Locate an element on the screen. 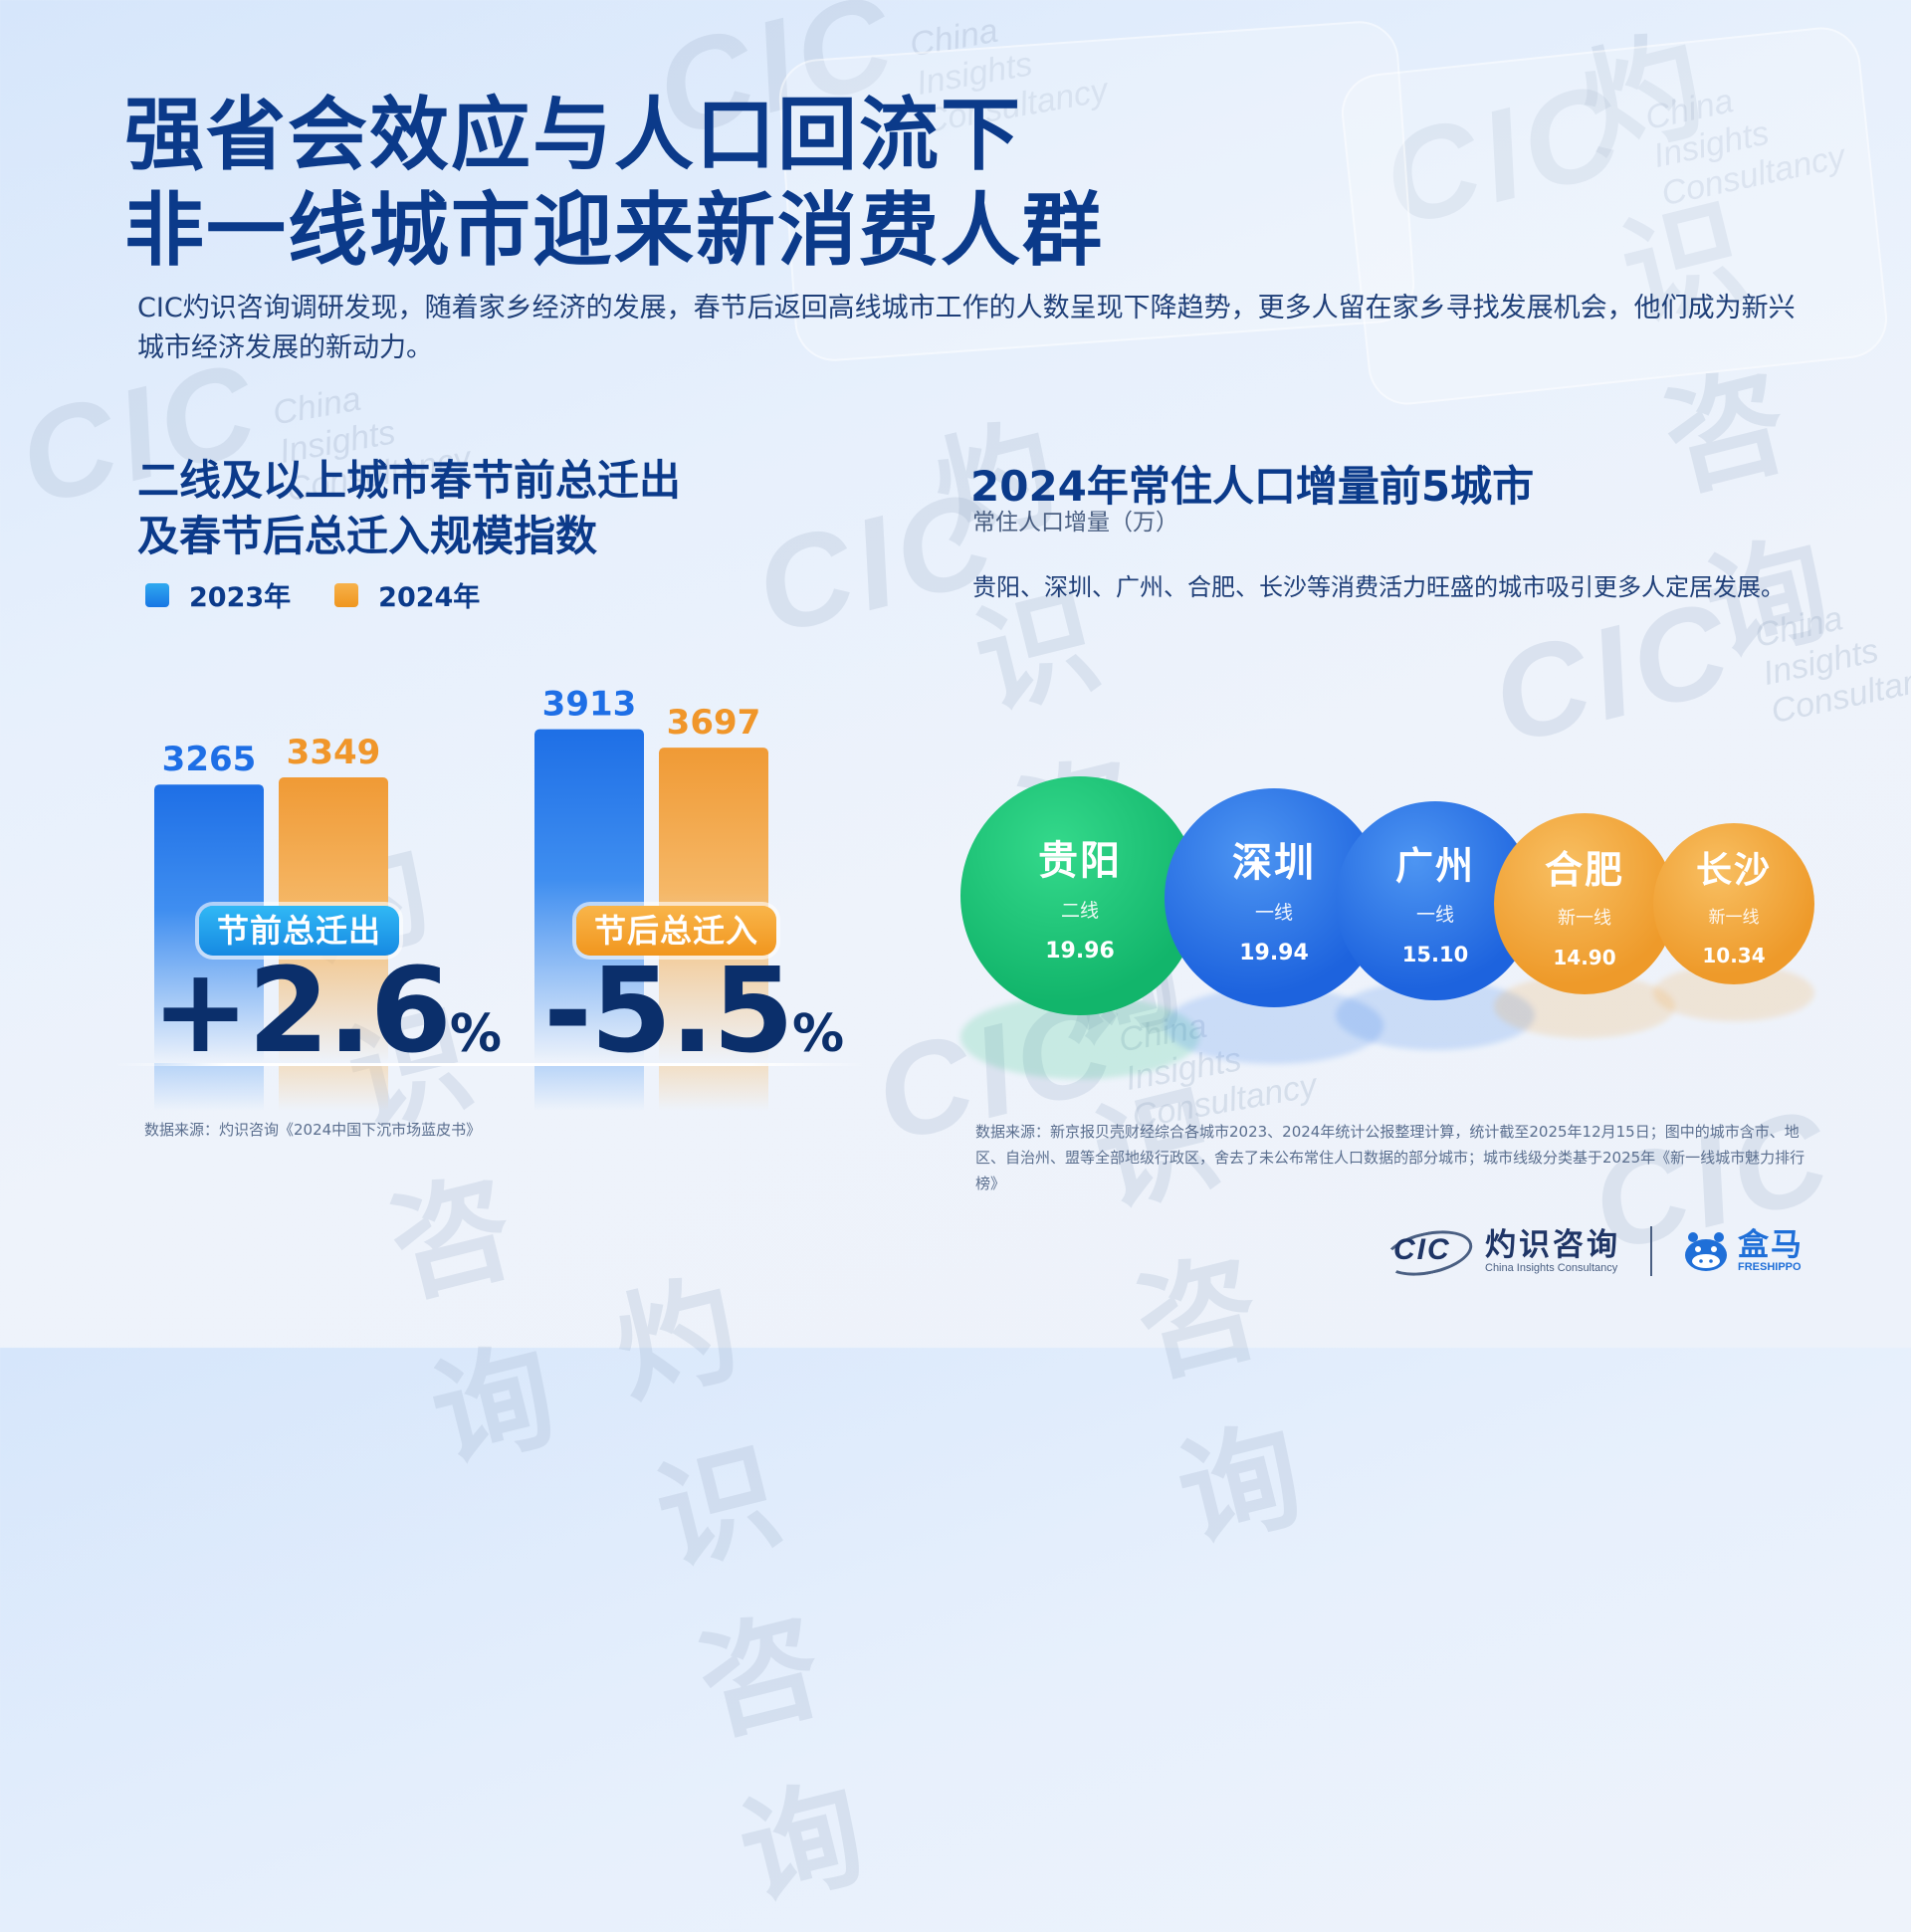 The width and height of the screenshot is (1911, 1932). legend-item-2023: 2023年 is located at coordinates (218, 594).